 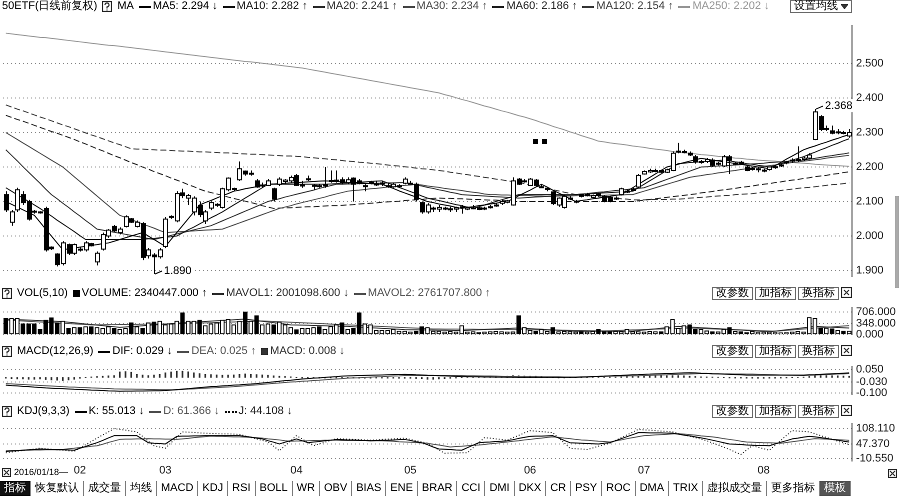 I want to click on text: 虚拟成交量, so click(x=735, y=488).